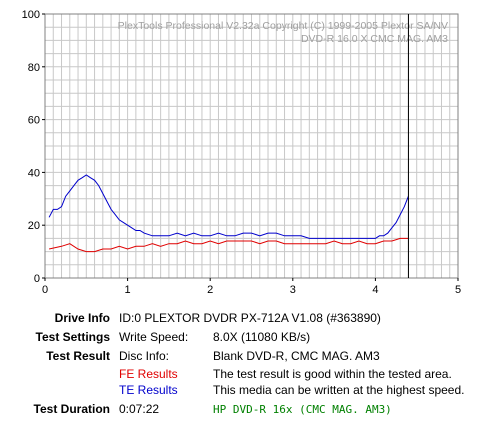  Describe the element at coordinates (34, 68) in the screenshot. I see `y-tick-label: 80` at that location.